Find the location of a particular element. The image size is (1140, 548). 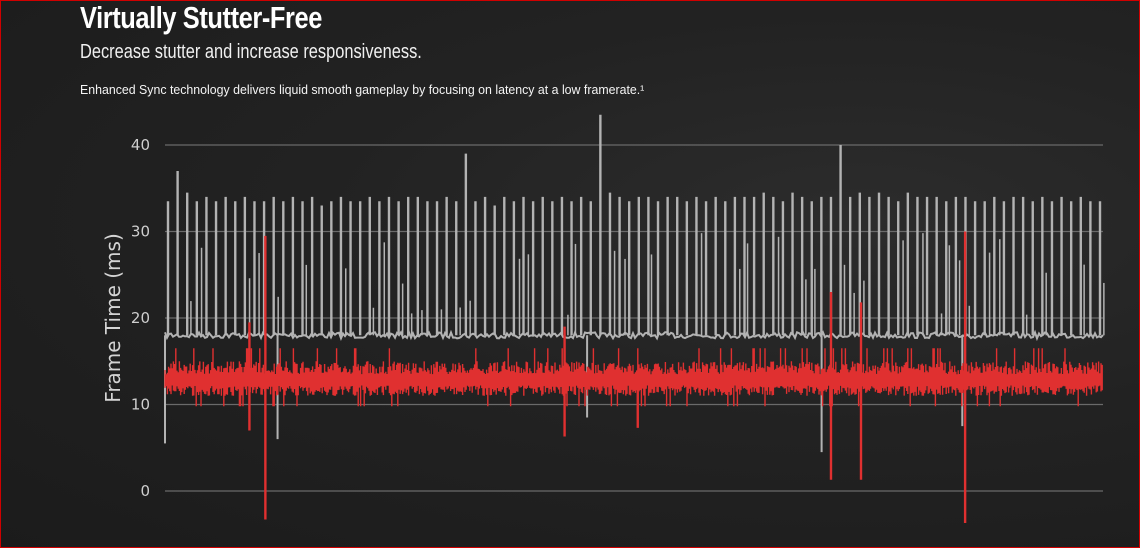

y-tick-label: 30 is located at coordinates (140, 232).